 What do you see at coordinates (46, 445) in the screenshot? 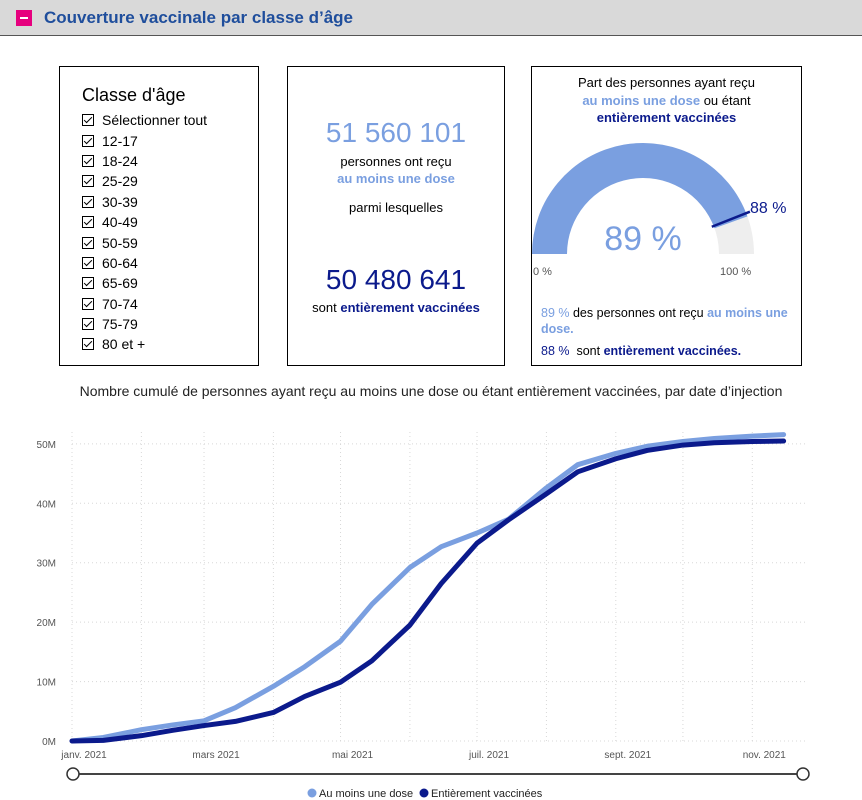
I see `y-tick-label: 50M` at bounding box center [46, 445].